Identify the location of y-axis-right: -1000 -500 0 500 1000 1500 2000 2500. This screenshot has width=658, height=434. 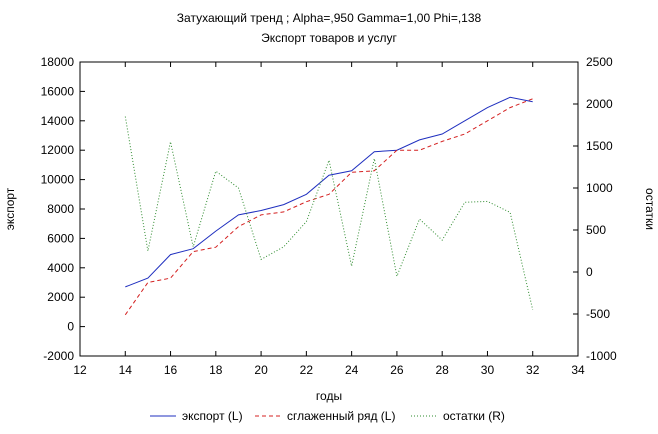
(595, 209).